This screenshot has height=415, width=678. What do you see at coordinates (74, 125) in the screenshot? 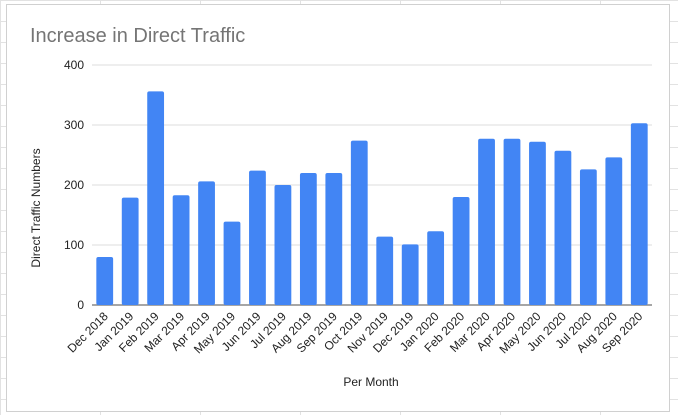
I see `y-tick-label: 300` at bounding box center [74, 125].